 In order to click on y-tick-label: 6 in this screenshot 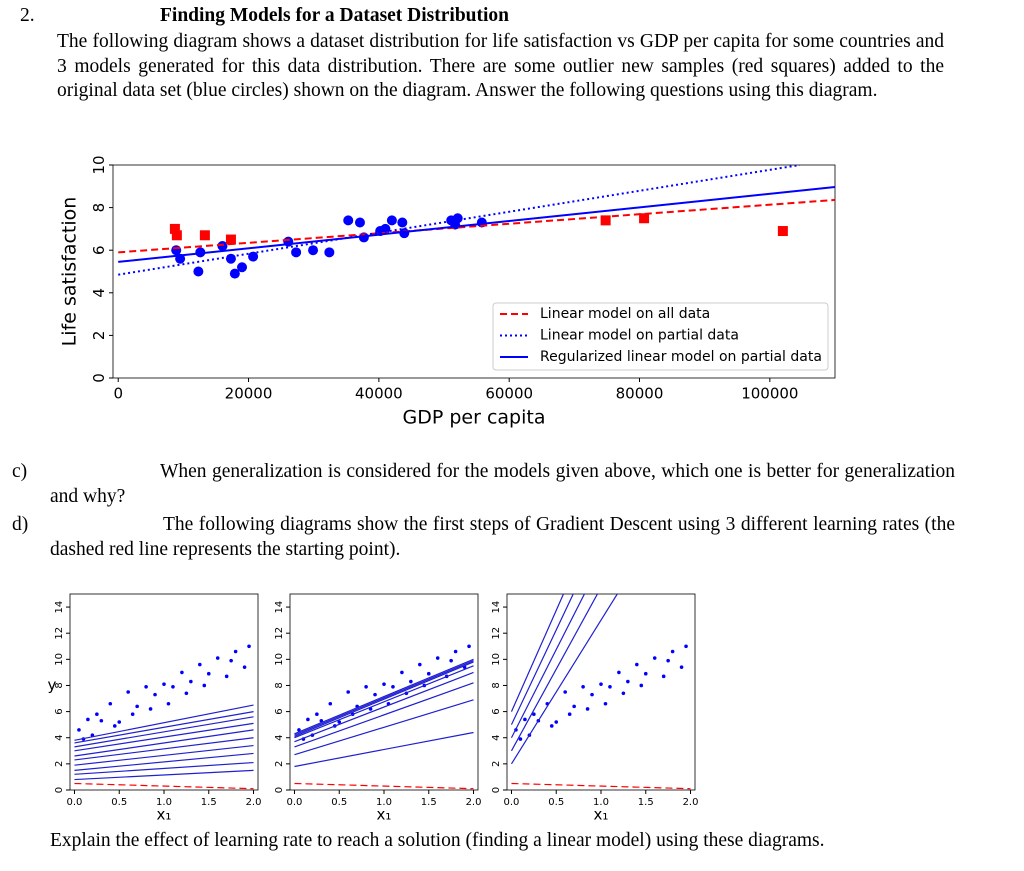, I will do `click(279, 711)`.